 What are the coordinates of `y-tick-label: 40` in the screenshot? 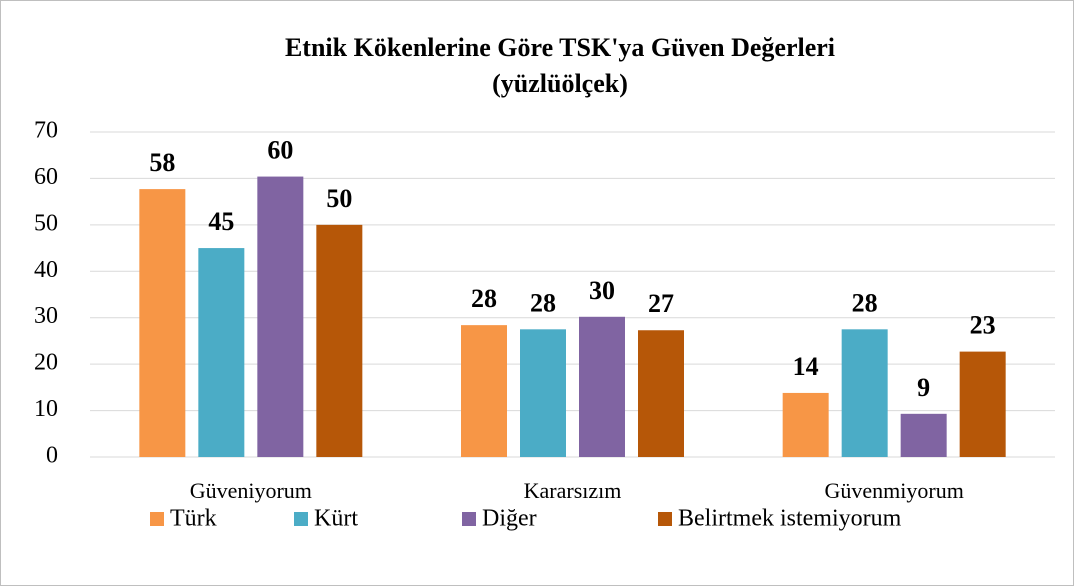 It's located at (46, 270).